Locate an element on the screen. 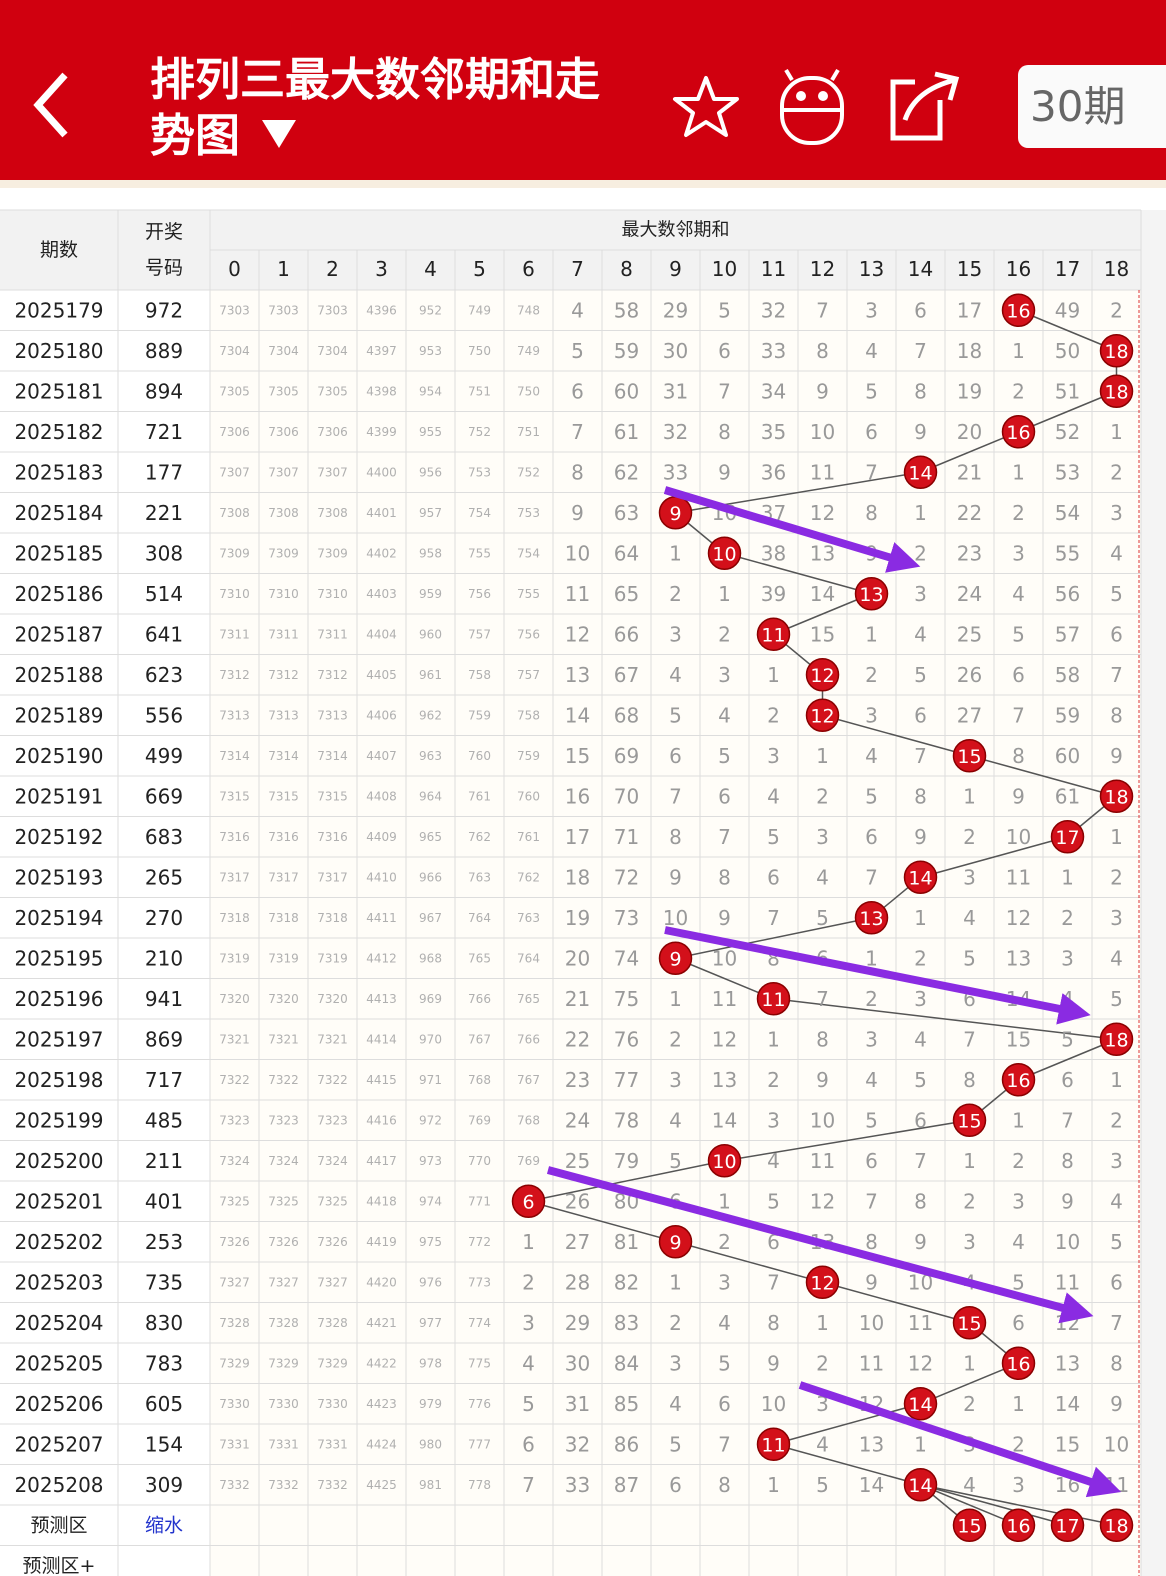  period: 2025204 is located at coordinates (58, 1323).